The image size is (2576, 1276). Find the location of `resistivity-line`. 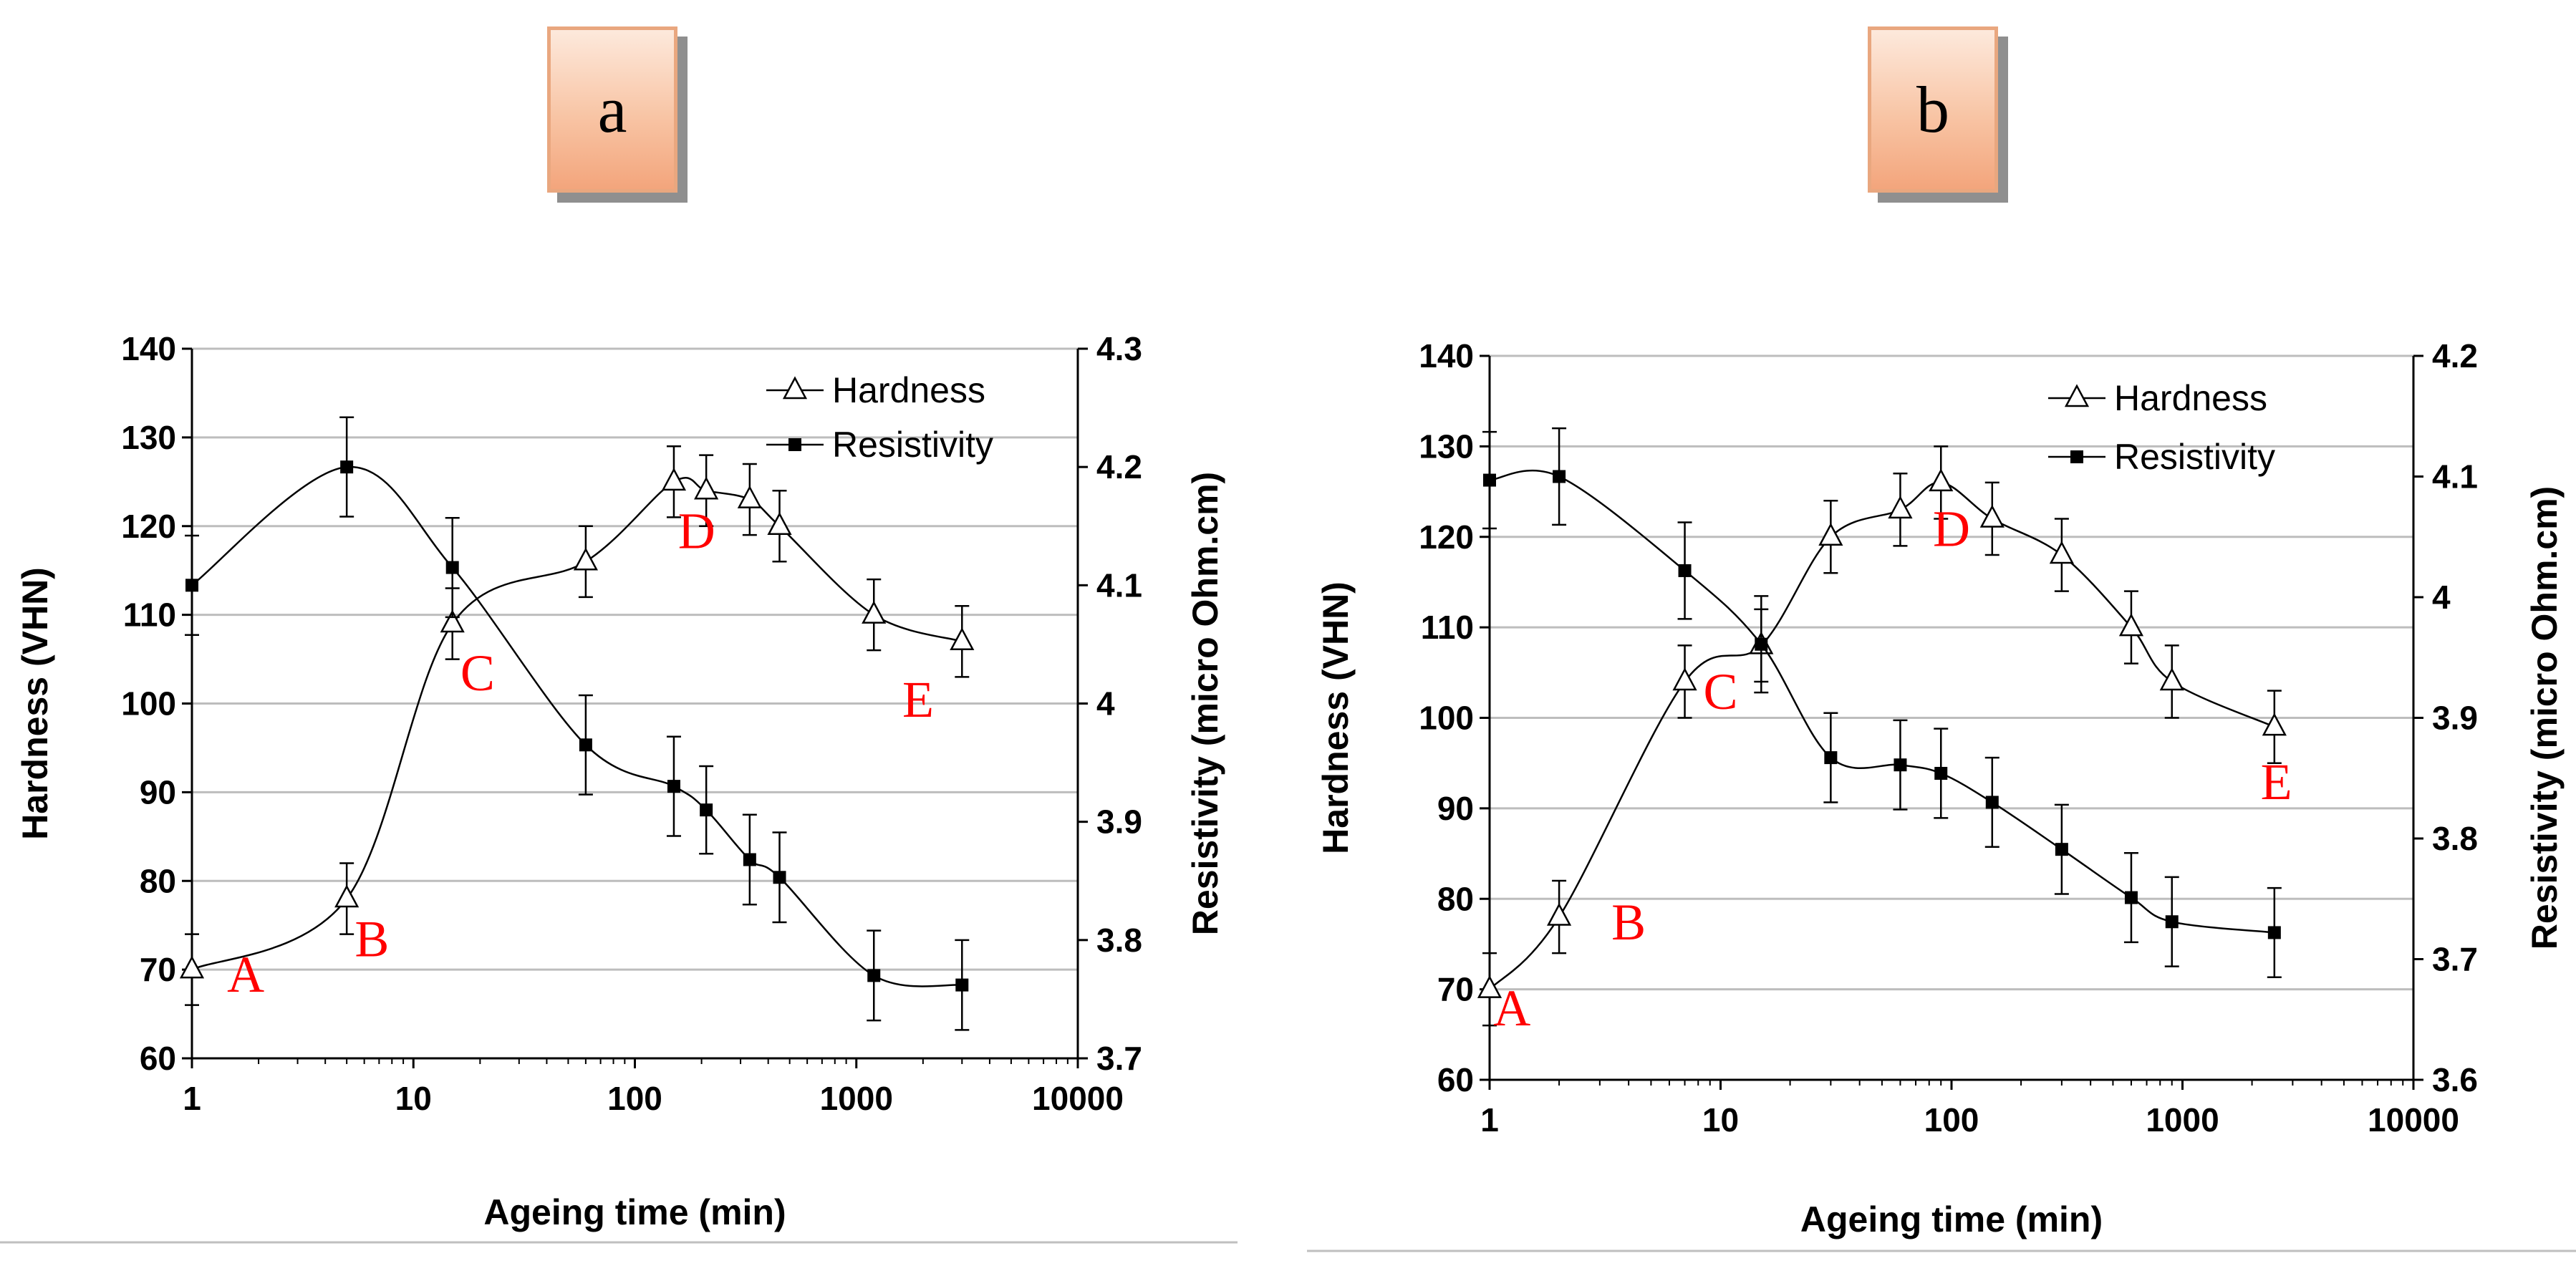

resistivity-line is located at coordinates (577, 726).